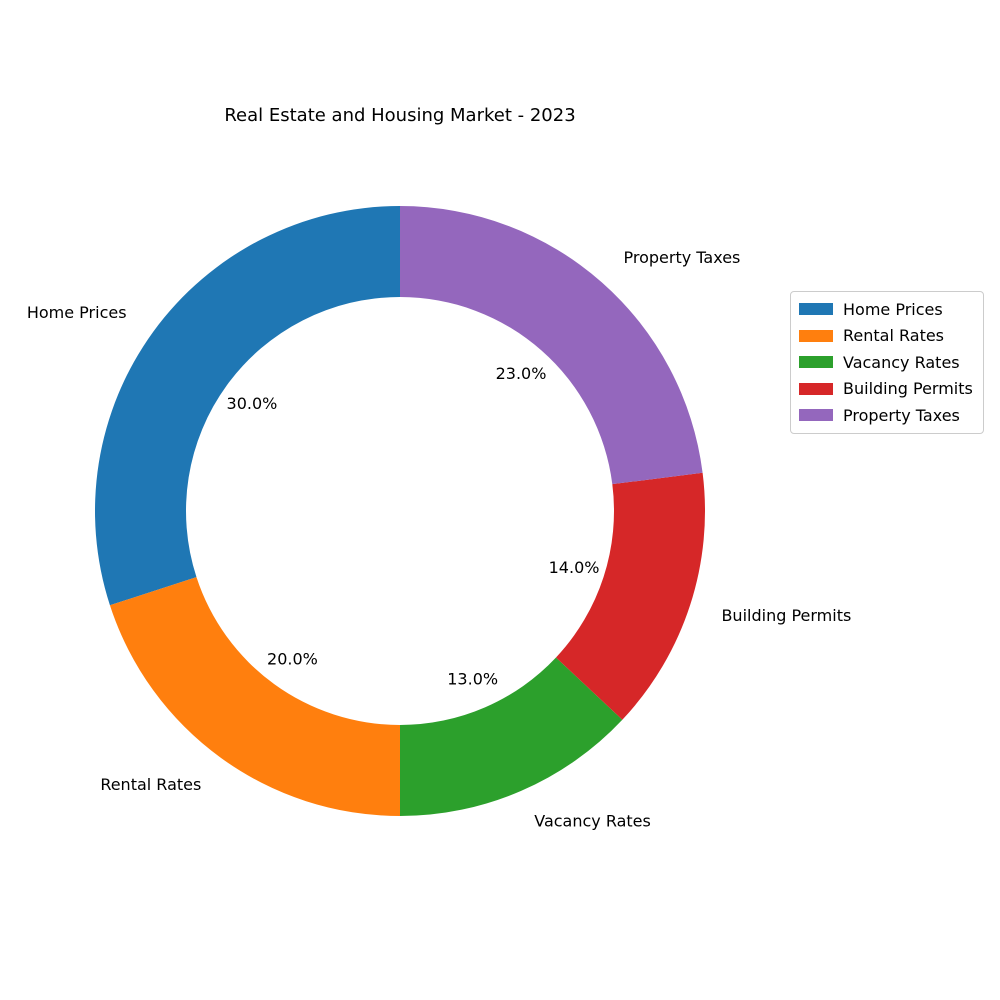 This screenshot has height=1000, width=1000. Describe the element at coordinates (472, 678) in the screenshot. I see `slice-percent-vacancy-rates: 13.0%` at that location.